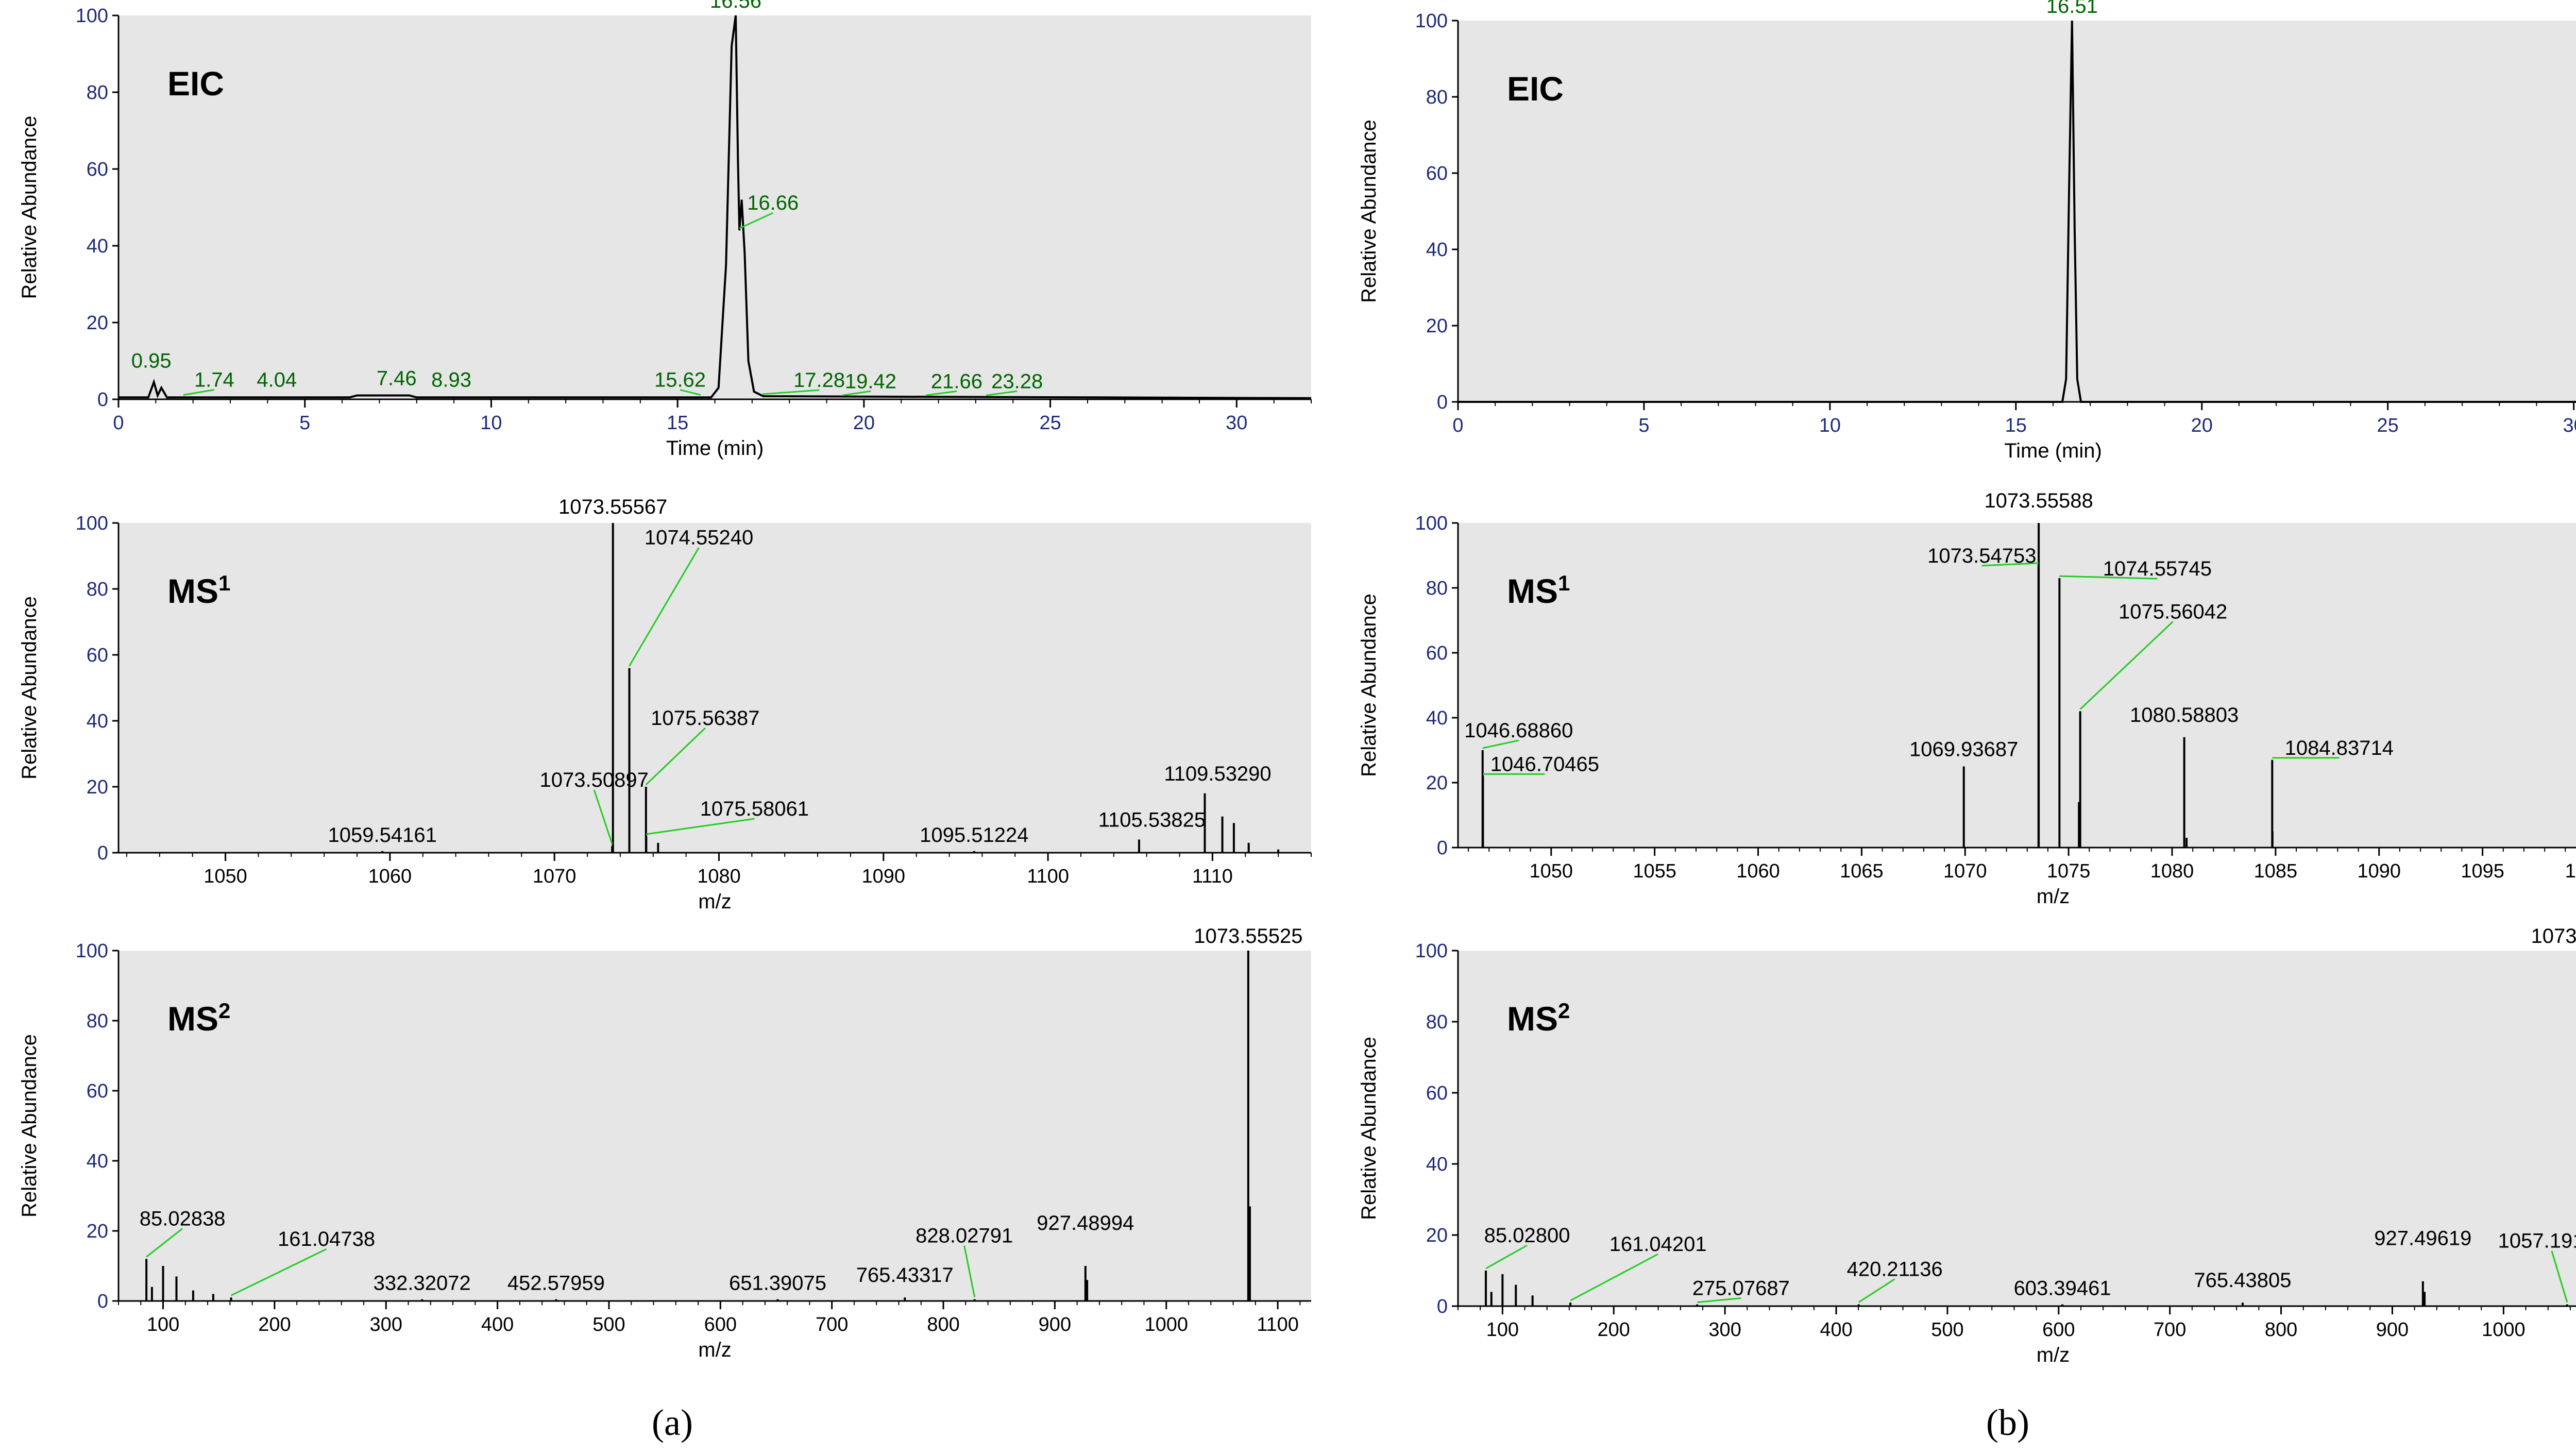  Describe the element at coordinates (1862, 871) in the screenshot. I see `x-tick-label: 1065` at that location.